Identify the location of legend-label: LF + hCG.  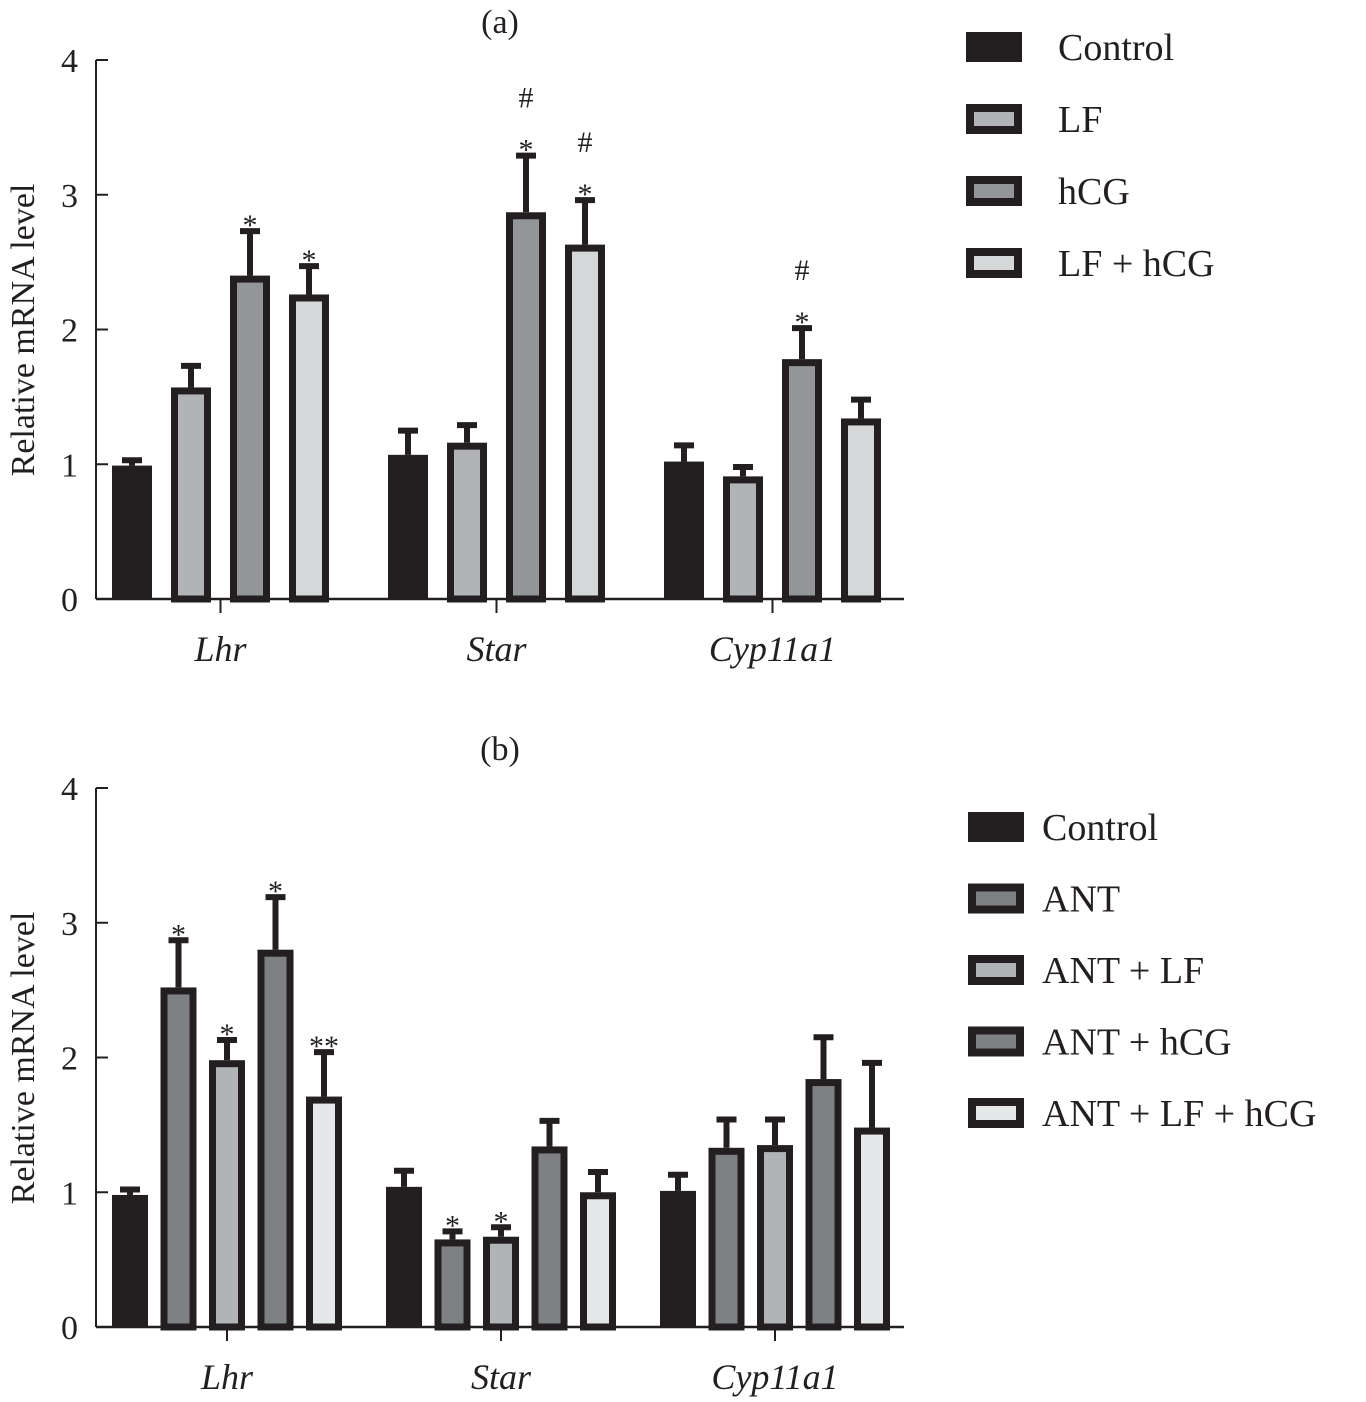
(1136, 264).